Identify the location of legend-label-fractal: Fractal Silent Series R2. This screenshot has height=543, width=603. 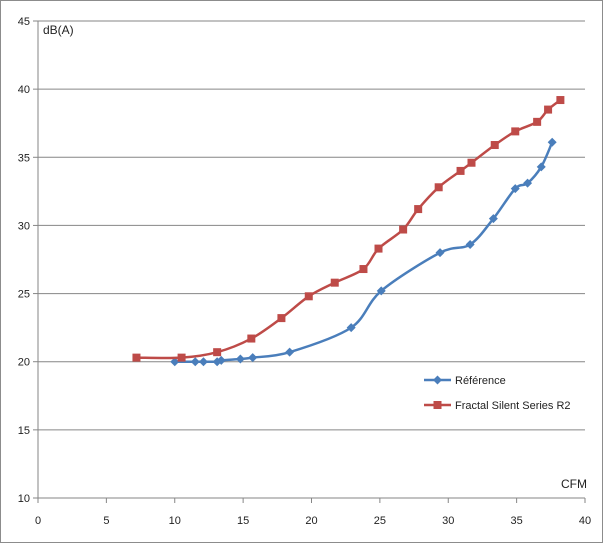
(513, 406).